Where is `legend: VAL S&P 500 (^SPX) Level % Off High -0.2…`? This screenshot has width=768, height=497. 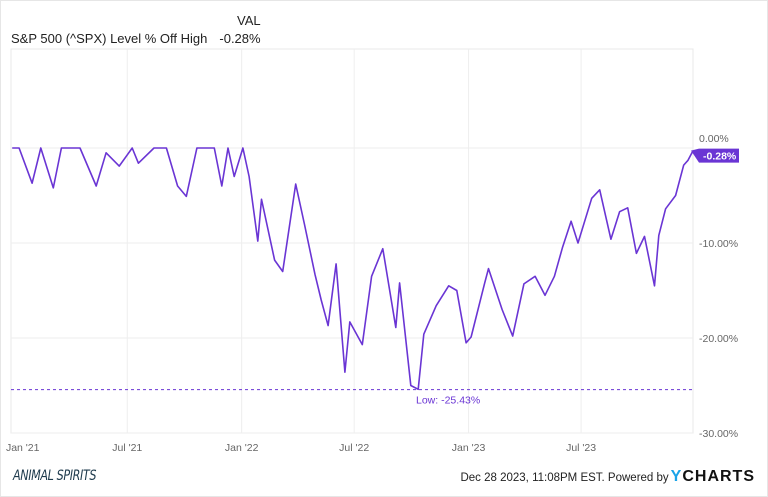
legend: VAL S&P 500 (^SPX) Level % Off High -0.2… is located at coordinates (136, 29).